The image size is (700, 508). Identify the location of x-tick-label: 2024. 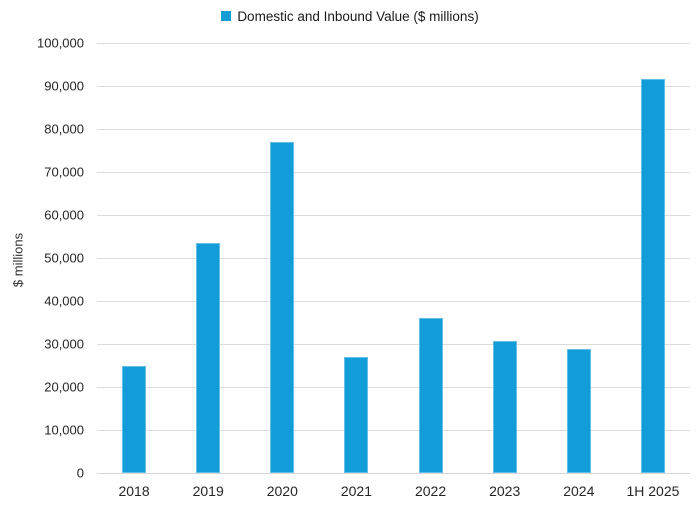
(579, 491).